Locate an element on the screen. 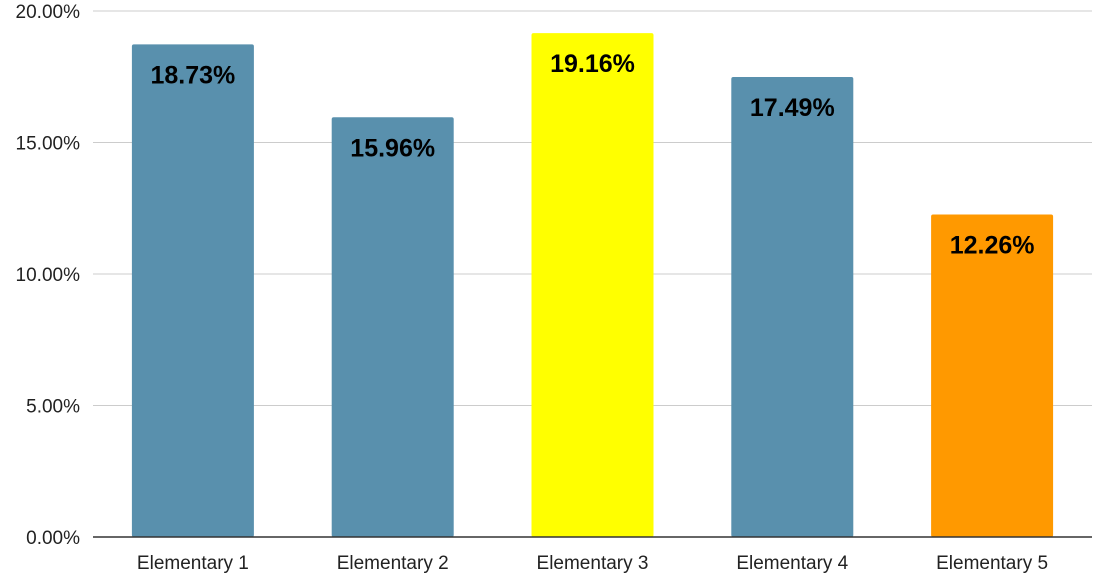 This screenshot has height=576, width=1095. y-tick-label: 0.00% is located at coordinates (53, 538).